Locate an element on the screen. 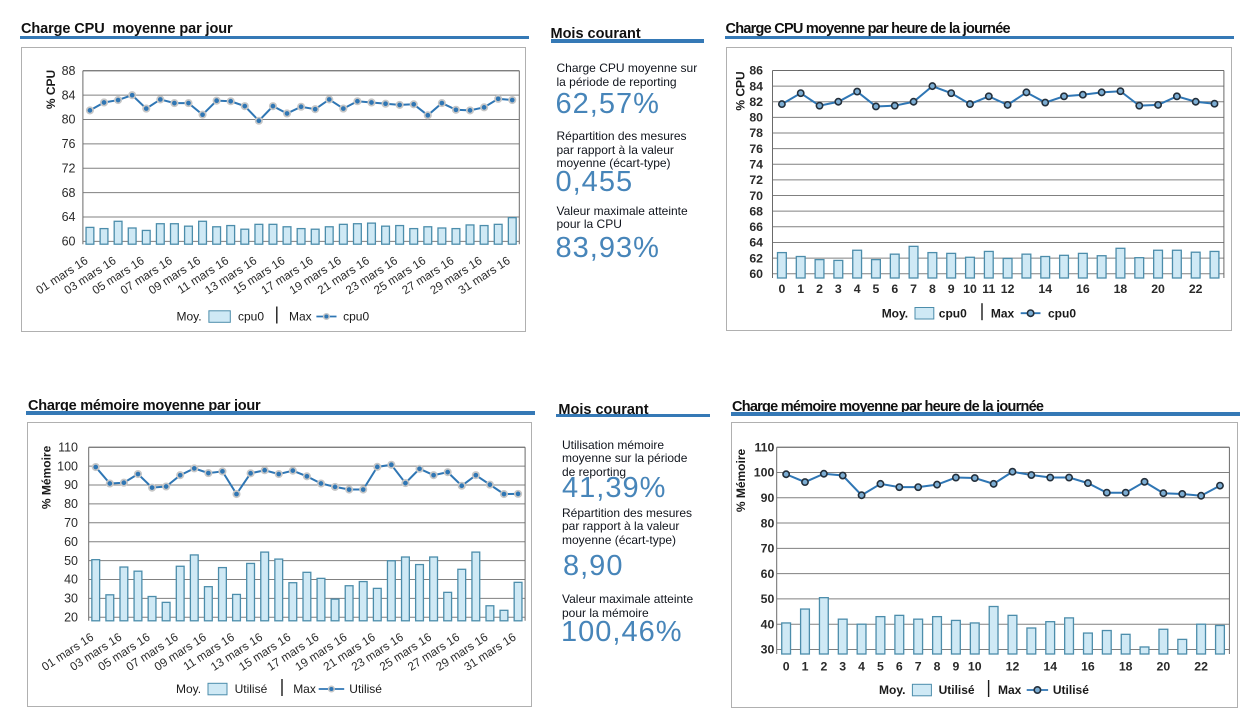 The image size is (1255, 725). svg-text: 74 is located at coordinates (756, 164).